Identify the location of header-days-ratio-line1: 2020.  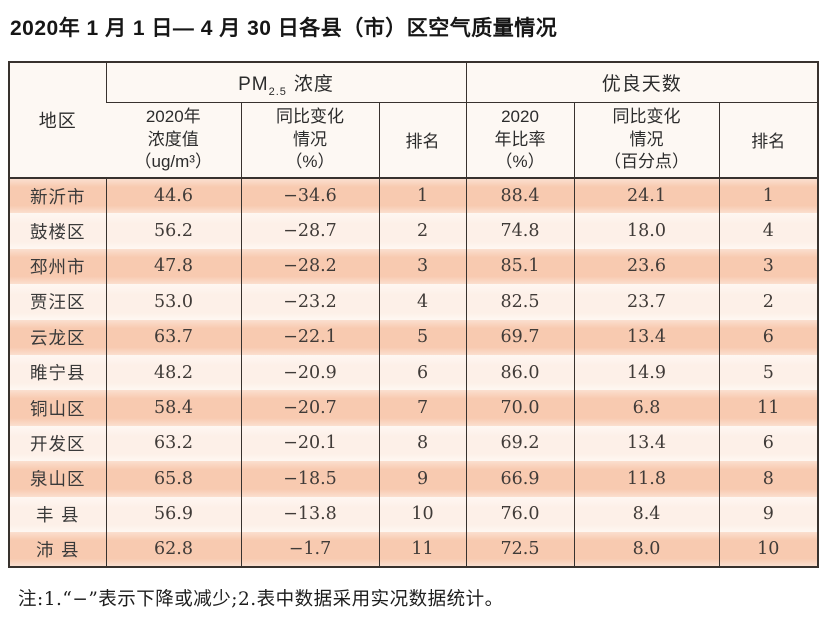
(520, 117).